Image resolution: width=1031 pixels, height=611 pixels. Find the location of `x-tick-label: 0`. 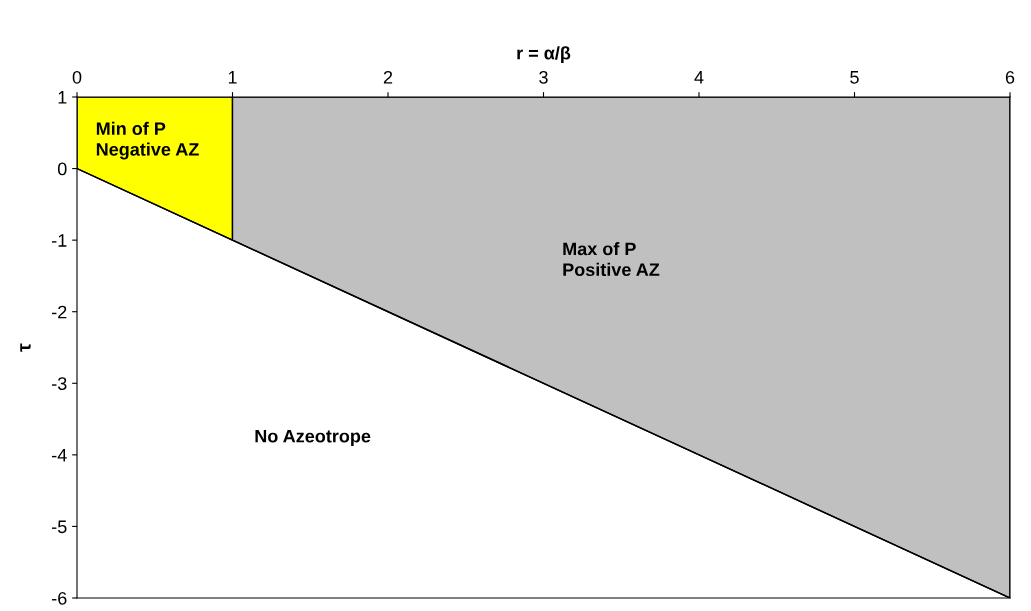

x-tick-label: 0 is located at coordinates (77, 77).